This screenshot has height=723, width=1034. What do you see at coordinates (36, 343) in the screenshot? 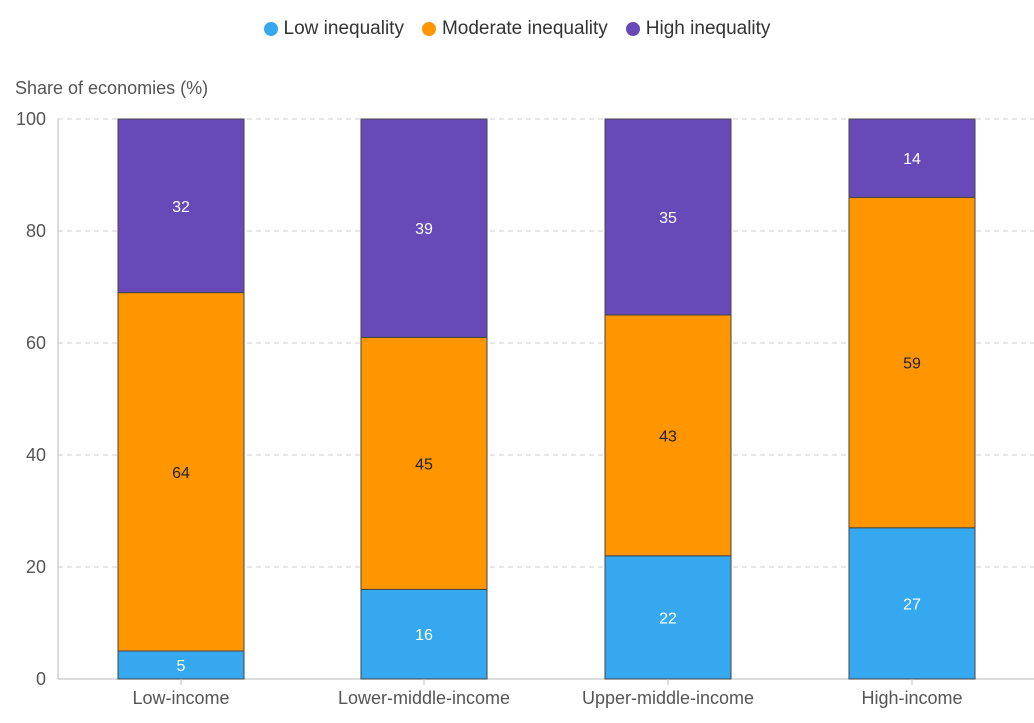
I see `y-tick-label: 60` at bounding box center [36, 343].